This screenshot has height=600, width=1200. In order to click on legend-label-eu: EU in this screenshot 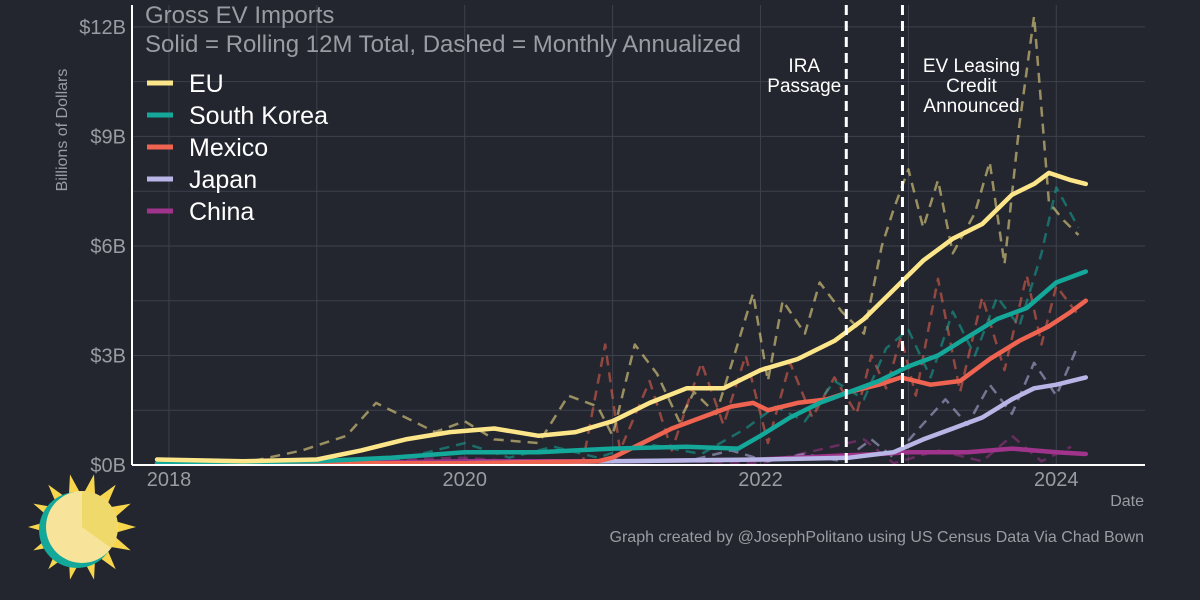, I will do `click(206, 84)`.